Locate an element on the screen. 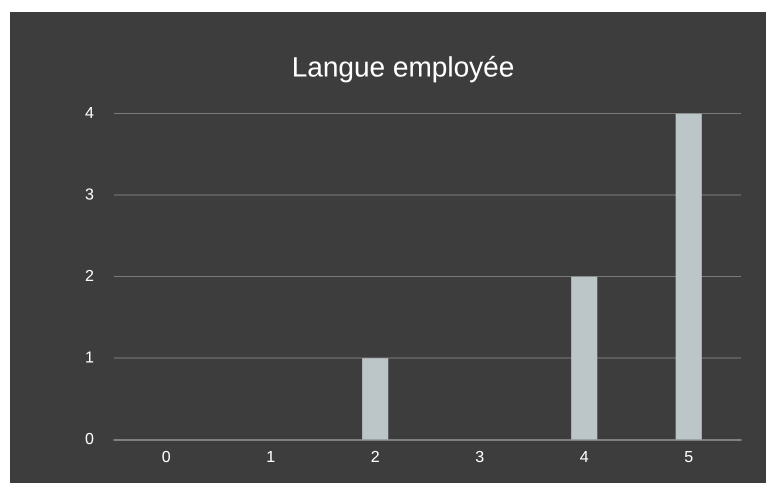  chart-title: Langue employée is located at coordinates (403, 67).